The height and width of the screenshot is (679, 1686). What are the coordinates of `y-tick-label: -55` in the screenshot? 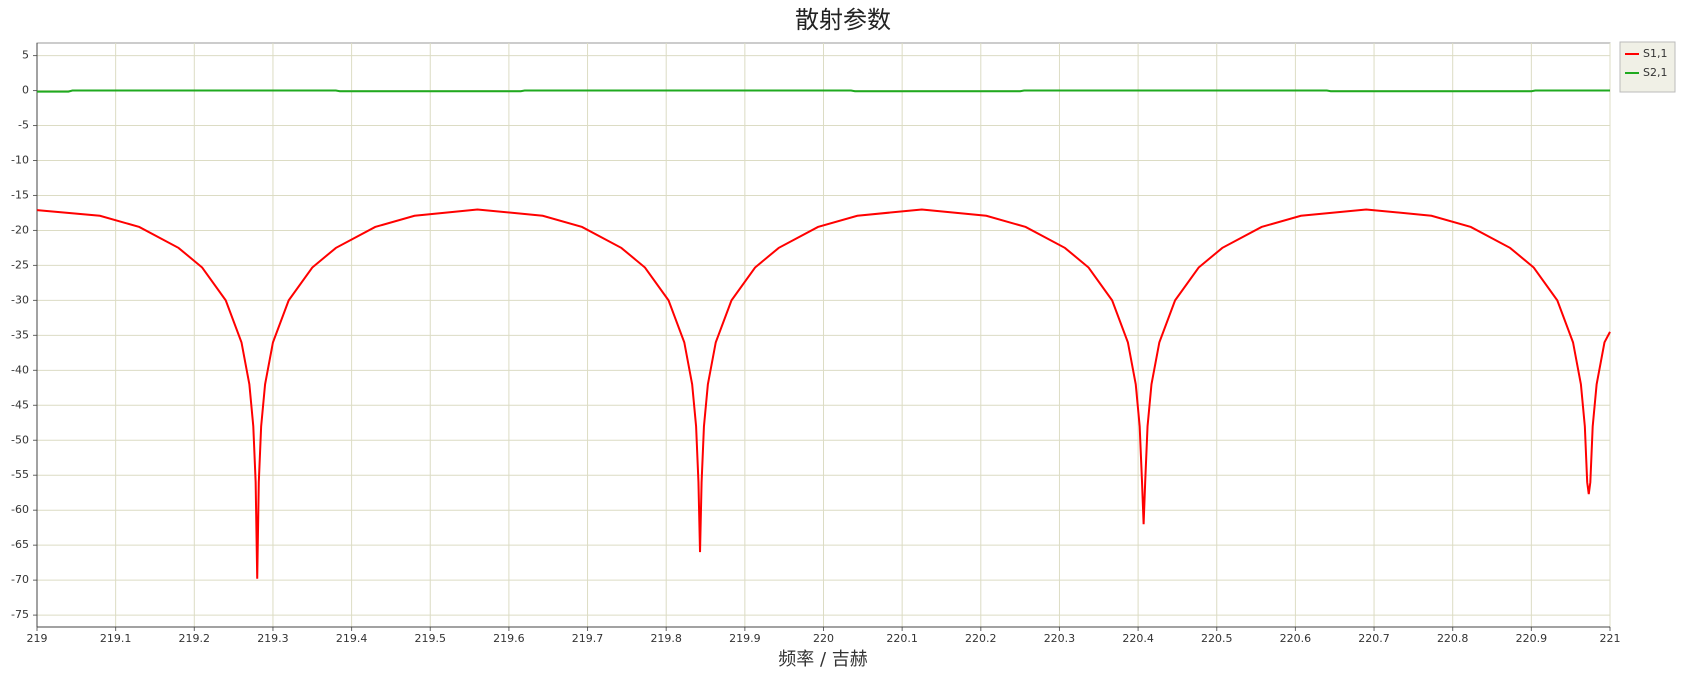 It's located at (20, 474).